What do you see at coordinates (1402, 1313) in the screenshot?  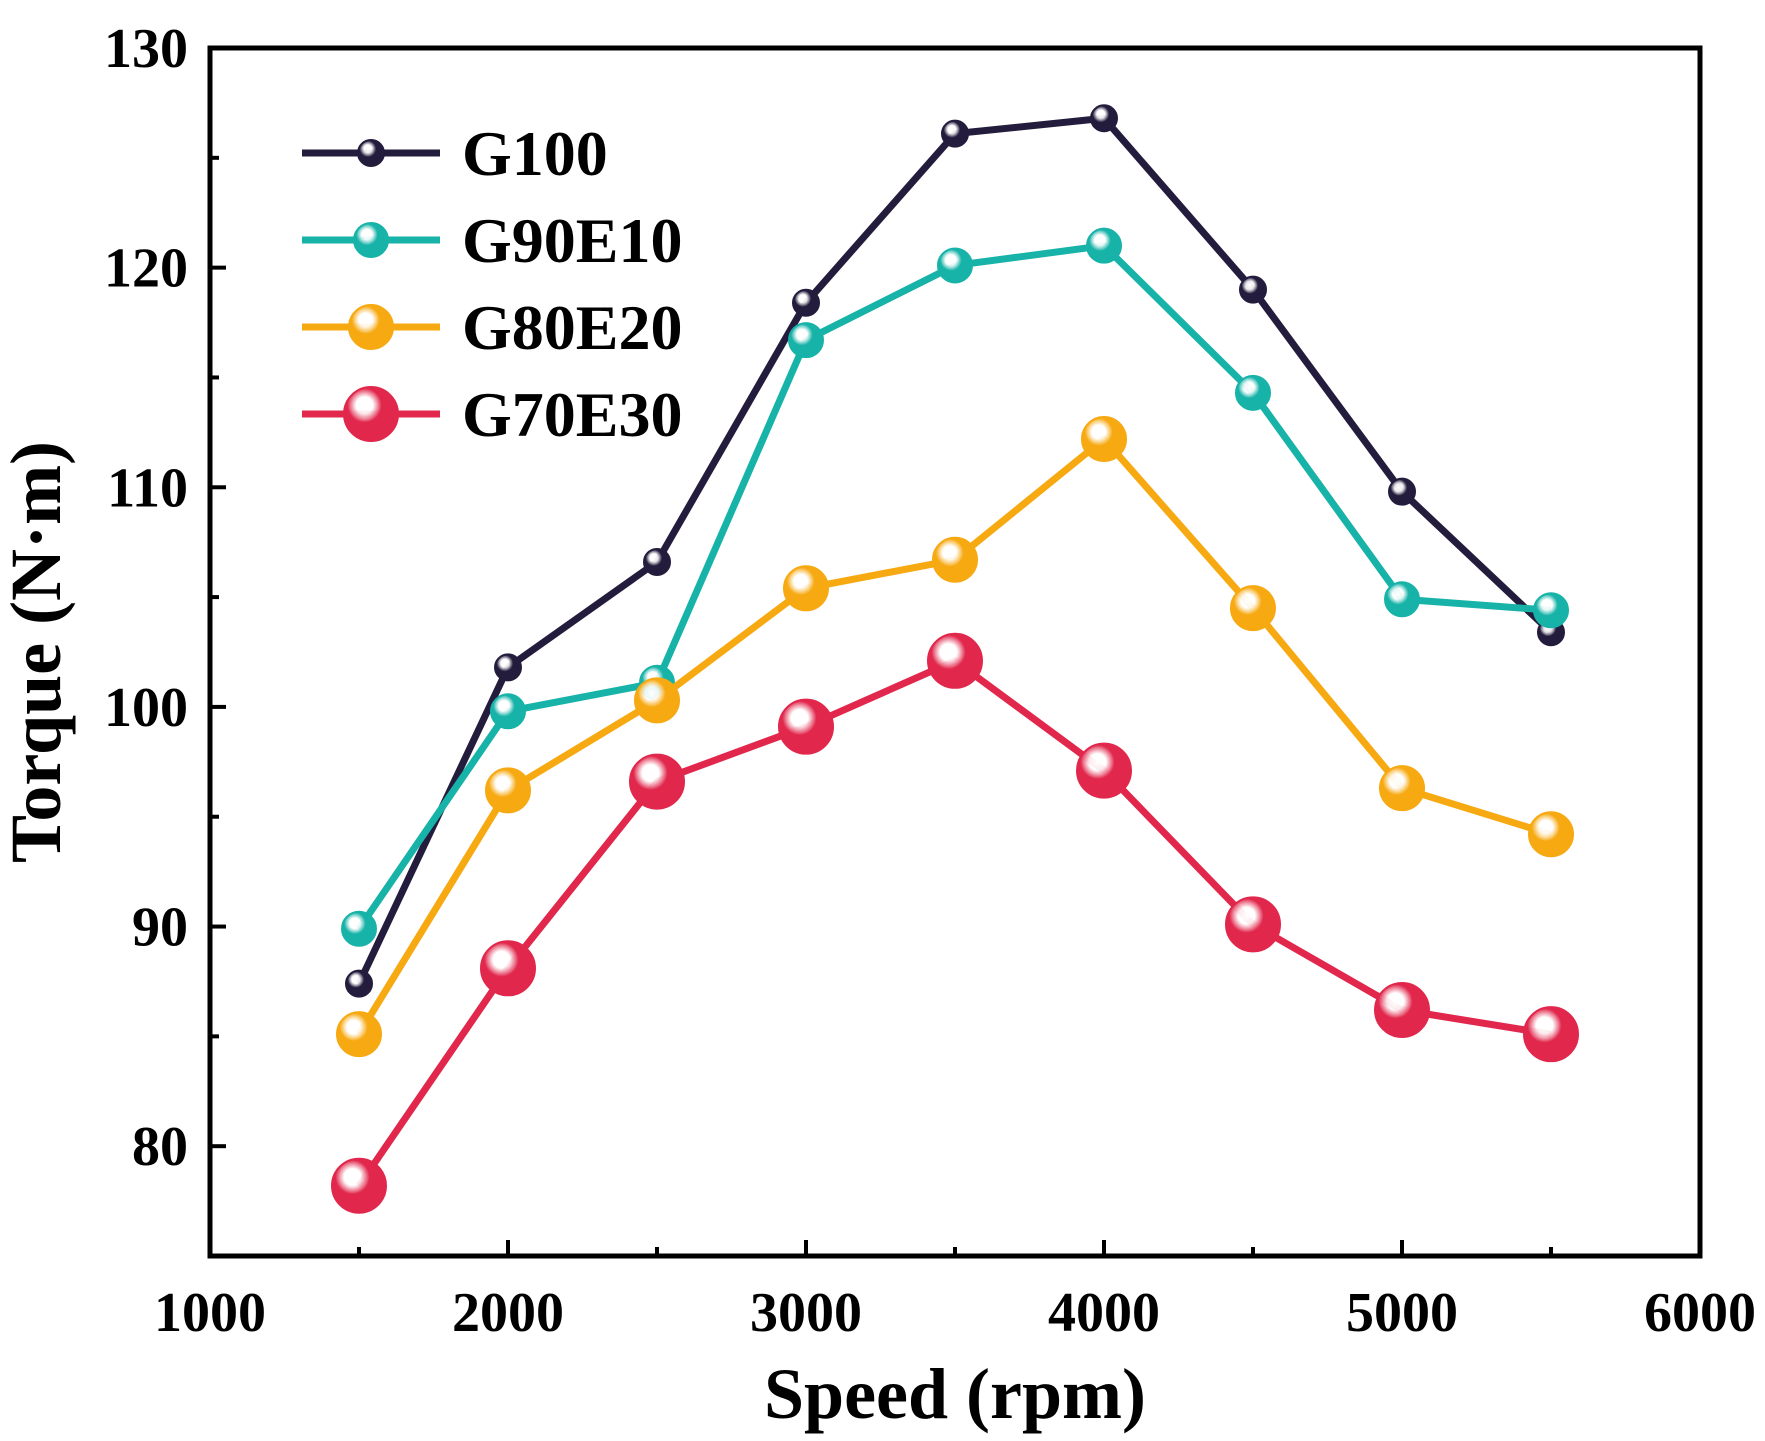 I see `x-tick-label: 5000` at bounding box center [1402, 1313].